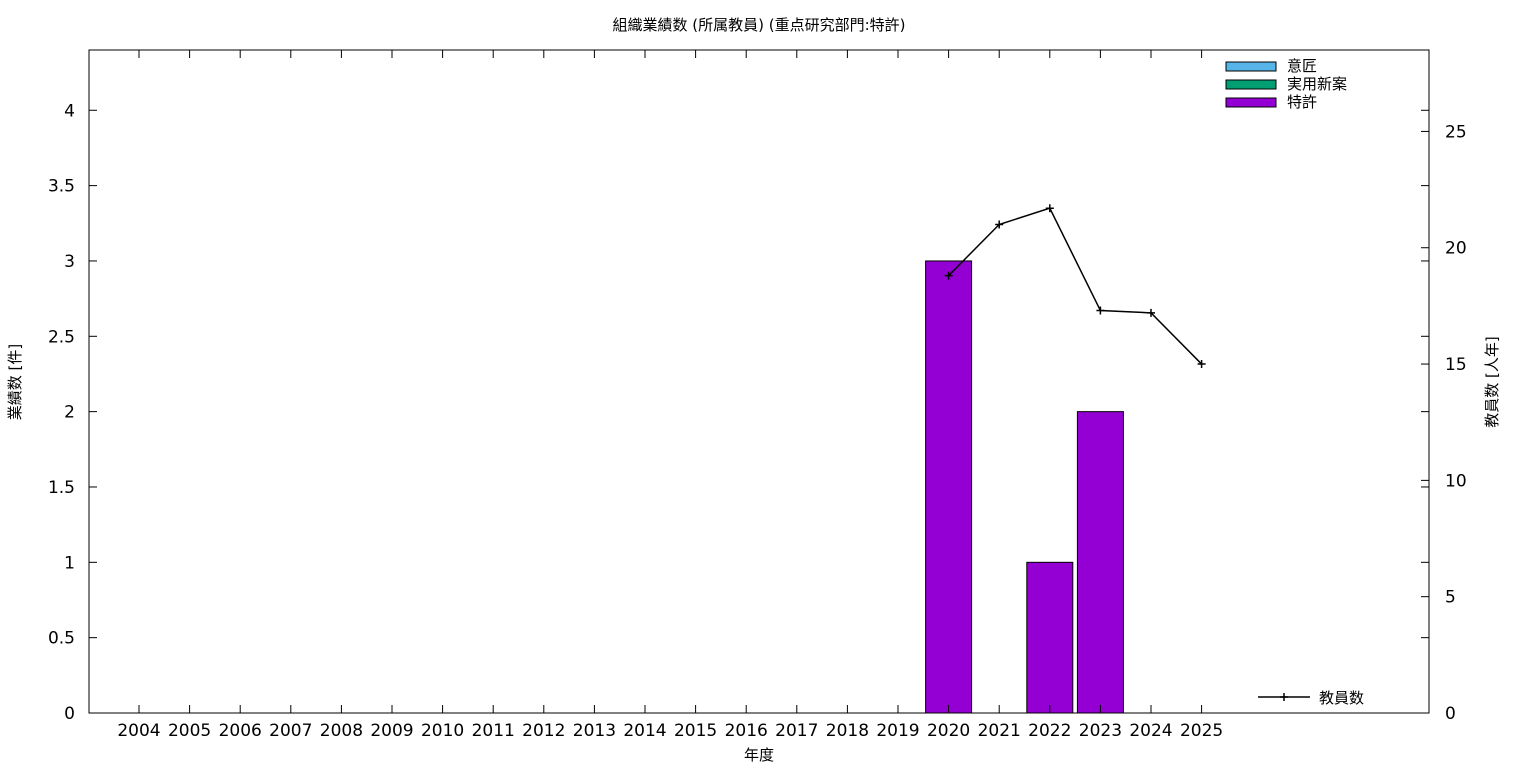 Image resolution: width=1536 pixels, height=772 pixels. What do you see at coordinates (1302, 66) in the screenshot?
I see `legend-label-意匠: 意匠` at bounding box center [1302, 66].